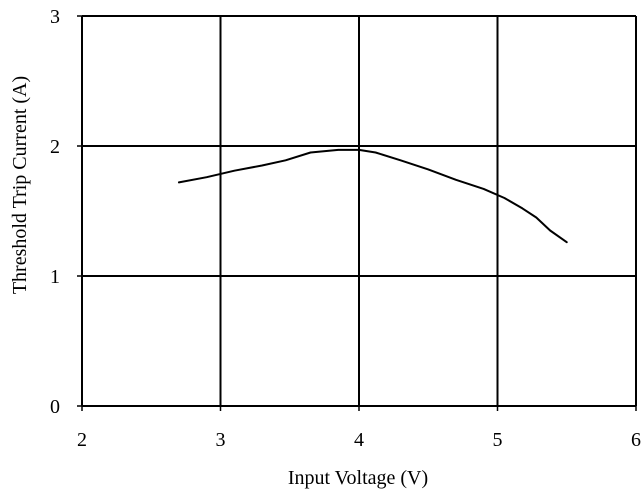 The image size is (642, 500). What do you see at coordinates (55, 147) in the screenshot?
I see `y-tick-label: 2` at bounding box center [55, 147].